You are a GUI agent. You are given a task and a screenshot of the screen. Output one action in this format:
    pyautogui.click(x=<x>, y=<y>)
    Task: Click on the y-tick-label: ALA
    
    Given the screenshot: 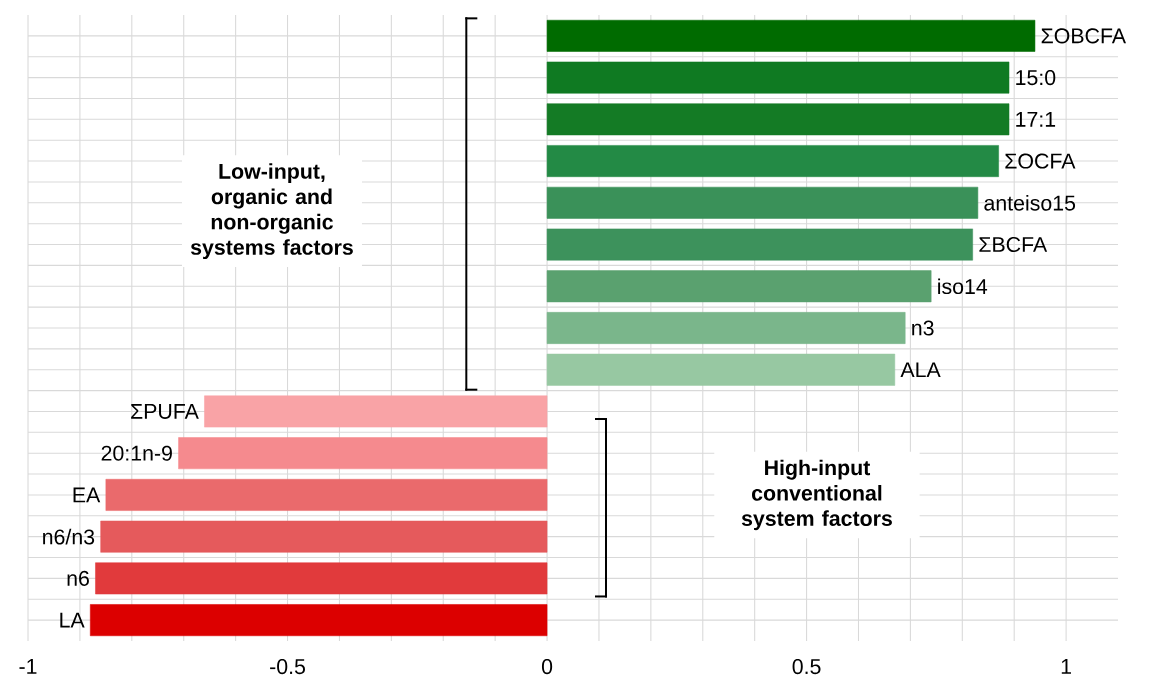 What is the action you would take?
    pyautogui.click(x=920, y=370)
    